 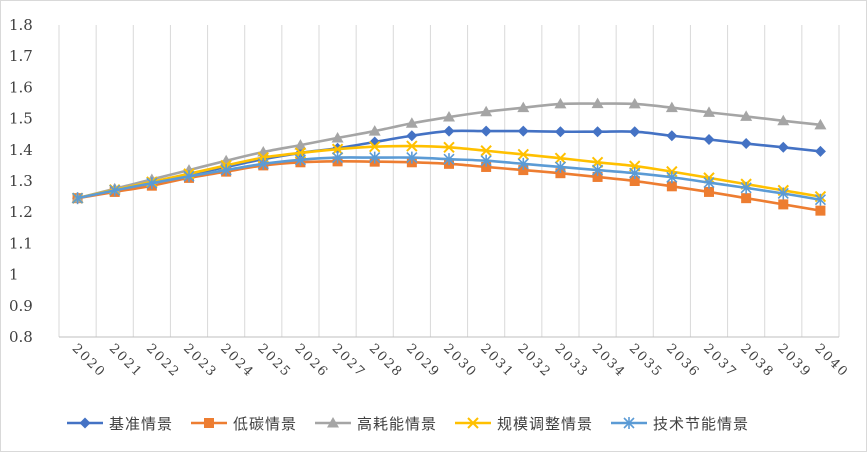 I want to click on x-tick-label: 2040, so click(x=832, y=361).